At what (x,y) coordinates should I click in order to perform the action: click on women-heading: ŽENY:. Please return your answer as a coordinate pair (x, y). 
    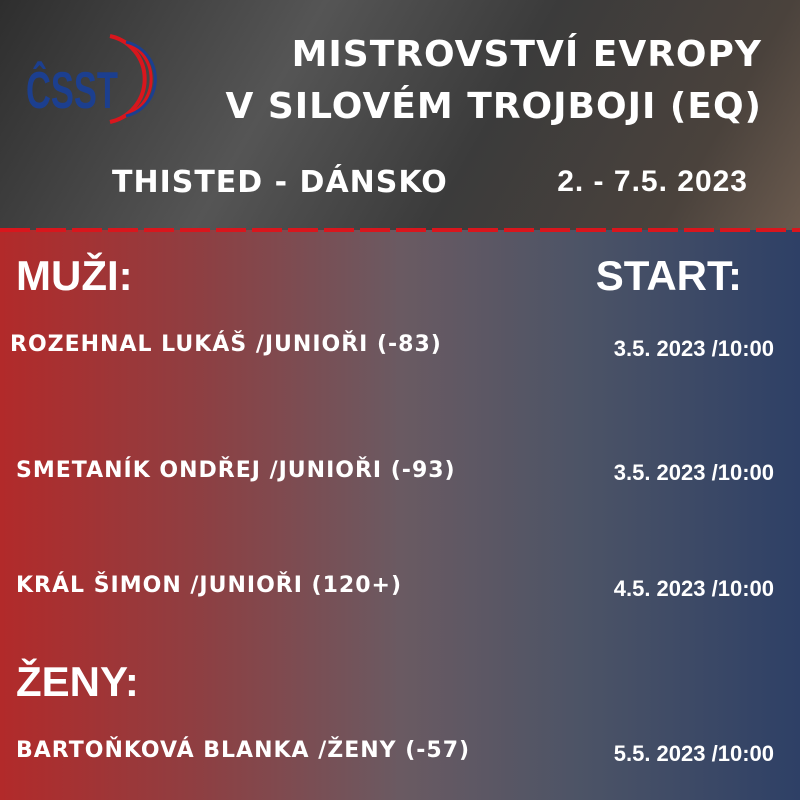
    Looking at the image, I should click on (77, 681).